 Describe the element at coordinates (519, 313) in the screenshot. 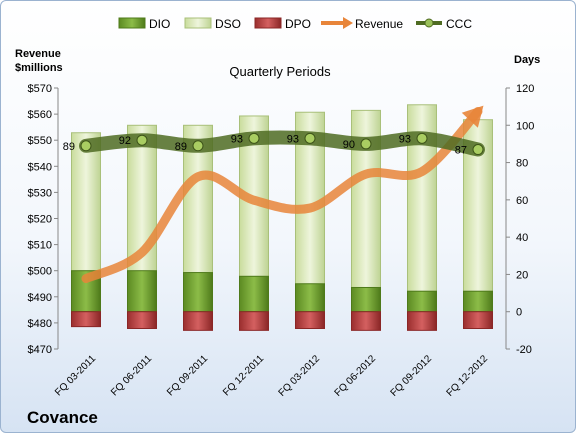

I see `y-right-tick-label: 0` at that location.